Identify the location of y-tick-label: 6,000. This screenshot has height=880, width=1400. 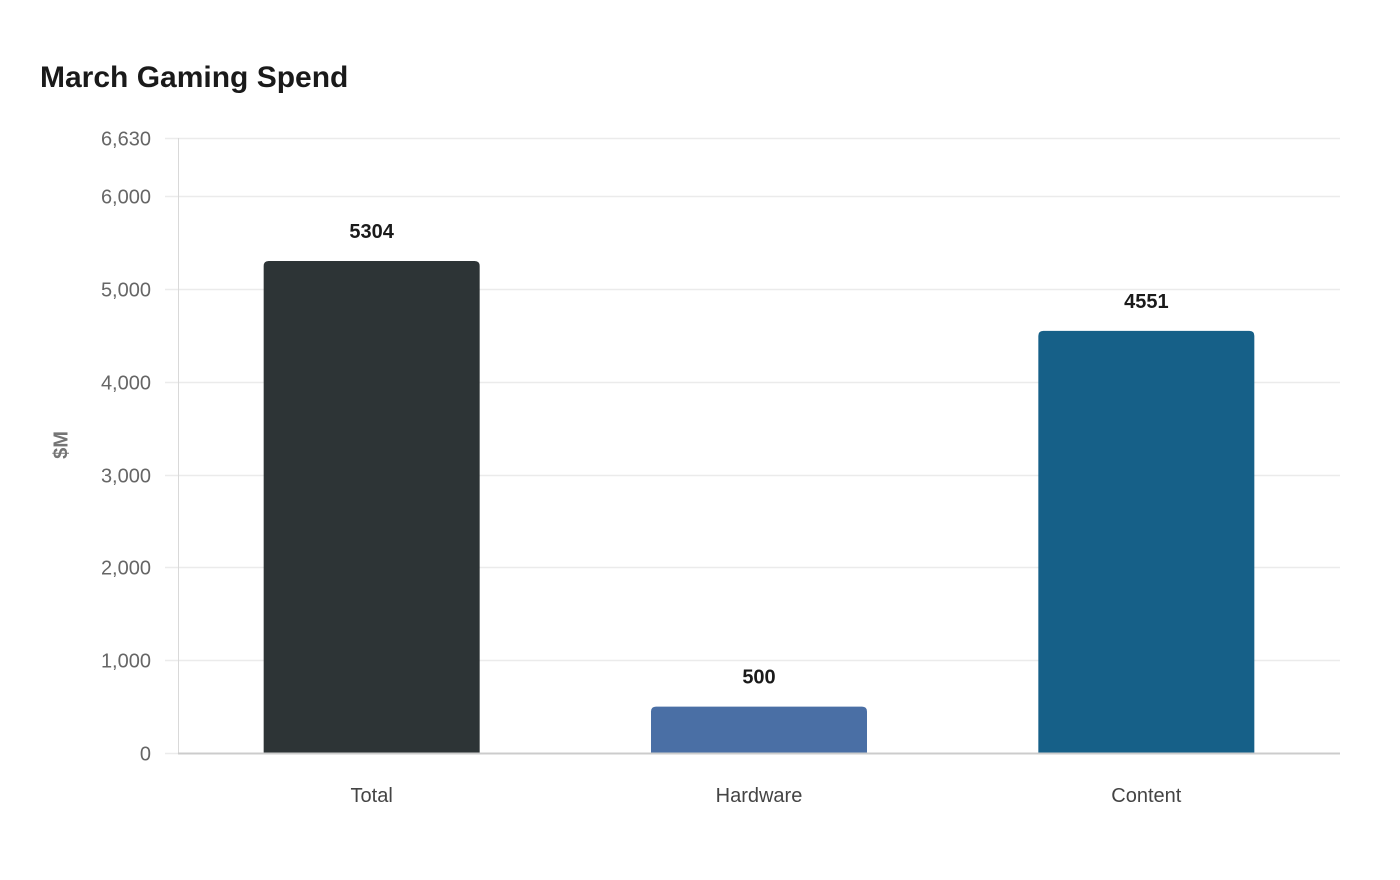
(126, 198).